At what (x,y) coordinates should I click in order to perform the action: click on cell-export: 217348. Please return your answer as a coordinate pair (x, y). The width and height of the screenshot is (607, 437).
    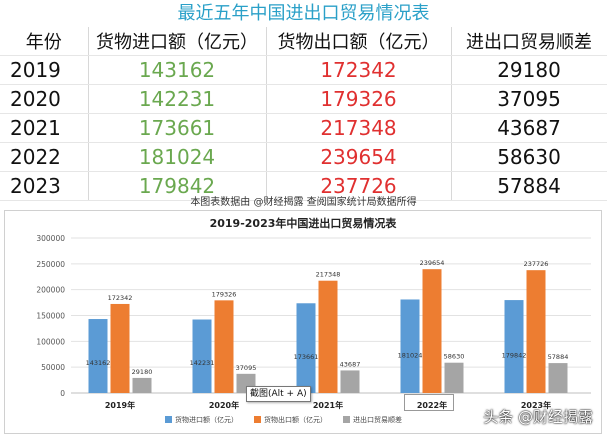
    Looking at the image, I should click on (359, 128).